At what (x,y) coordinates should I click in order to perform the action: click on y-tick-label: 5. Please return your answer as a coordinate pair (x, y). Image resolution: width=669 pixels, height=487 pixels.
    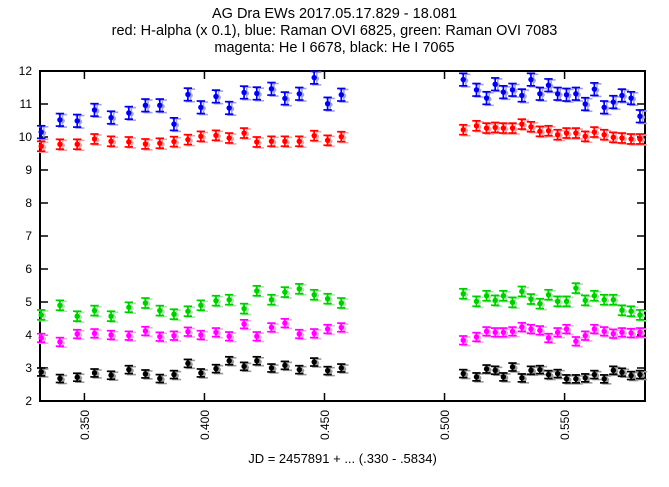
    Looking at the image, I should click on (28, 302).